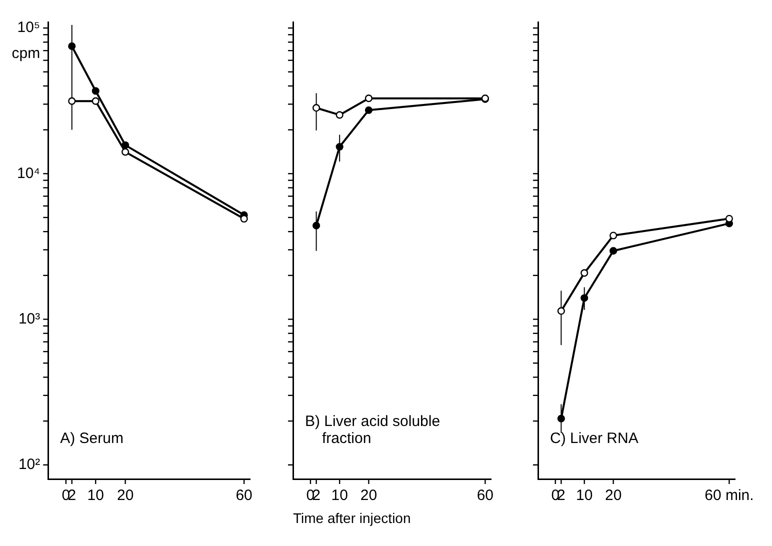 Image resolution: width=772 pixels, height=546 pixels. Describe the element at coordinates (28, 27) in the screenshot. I see `y-tick-label: 10⁵` at that location.